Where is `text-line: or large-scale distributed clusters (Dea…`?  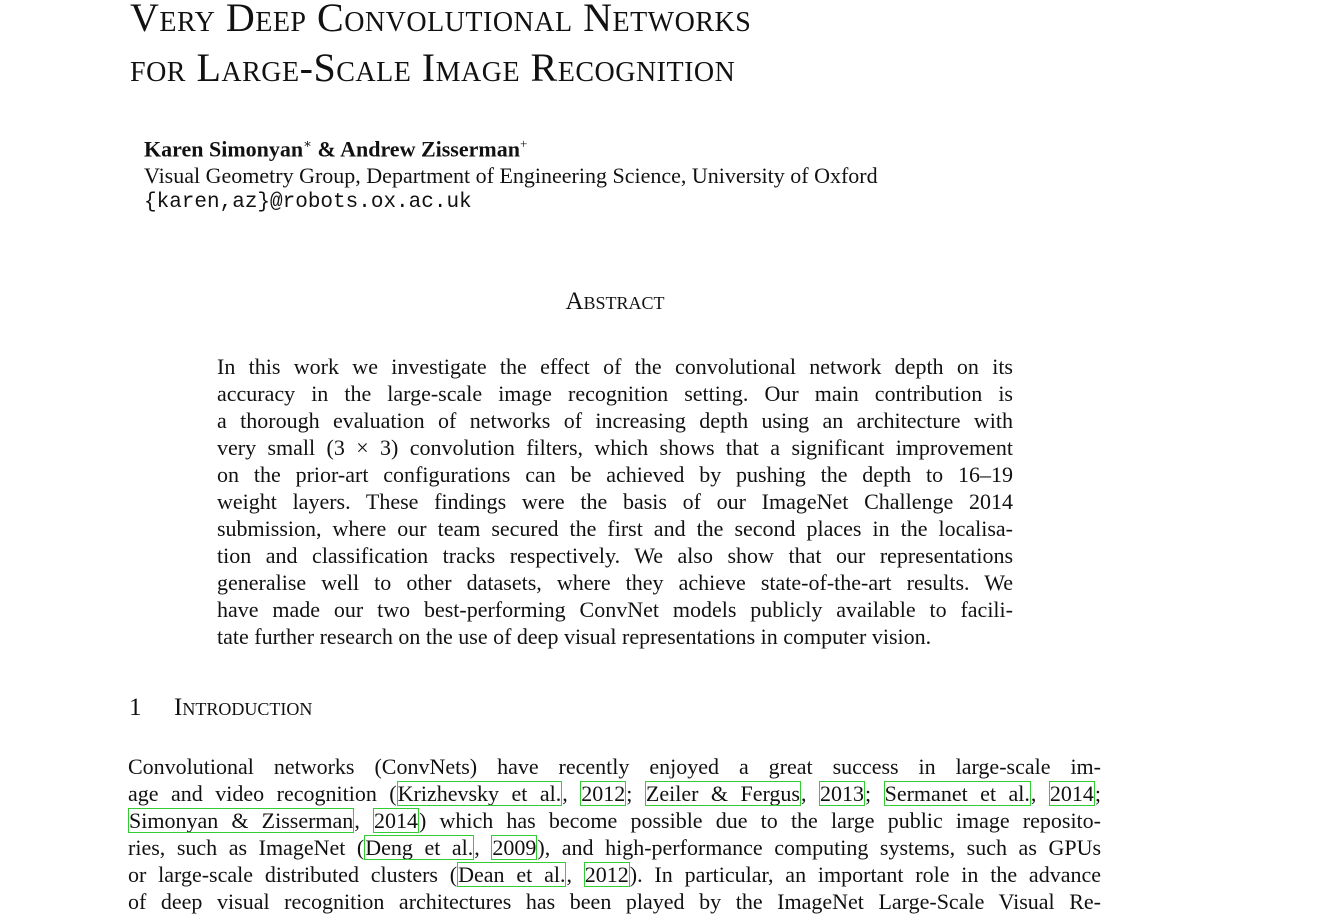 text-line: or large-scale distributed clusters (Dea… is located at coordinates (614, 874).